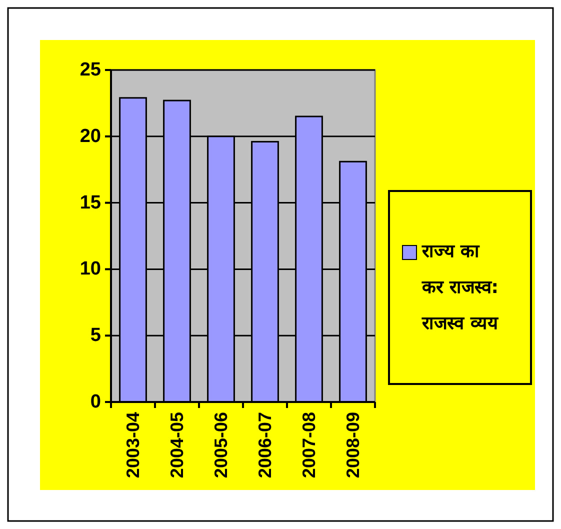 The height and width of the screenshot is (529, 561). Describe the element at coordinates (95, 402) in the screenshot. I see `y-tick-label: 0` at that location.